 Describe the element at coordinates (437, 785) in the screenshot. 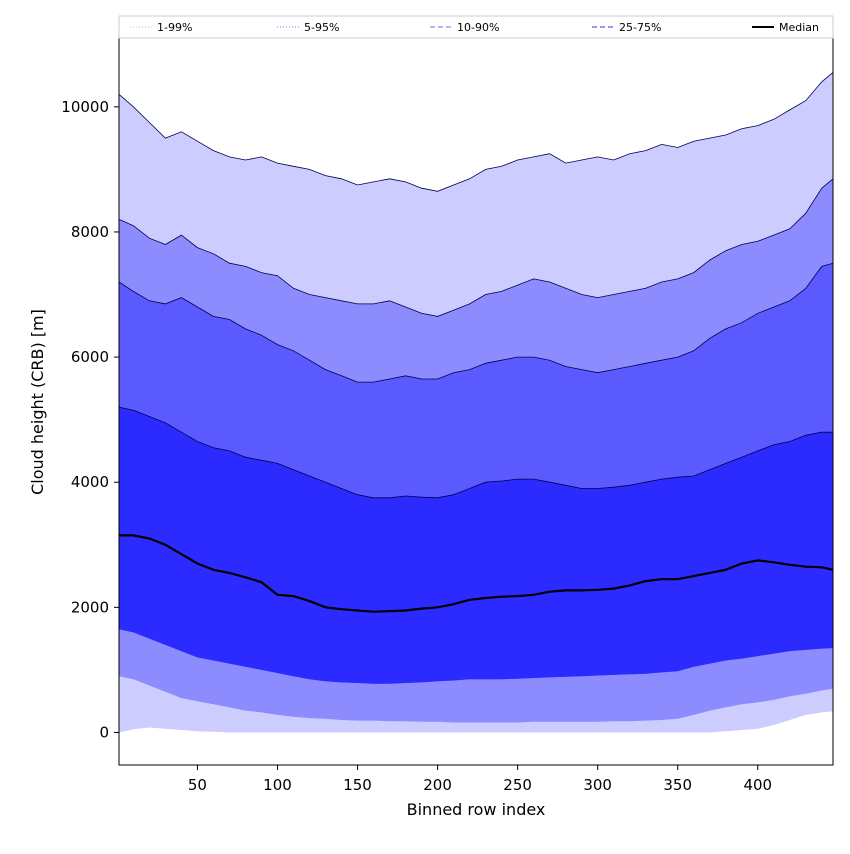

I see `x-tick-label: 200` at that location.